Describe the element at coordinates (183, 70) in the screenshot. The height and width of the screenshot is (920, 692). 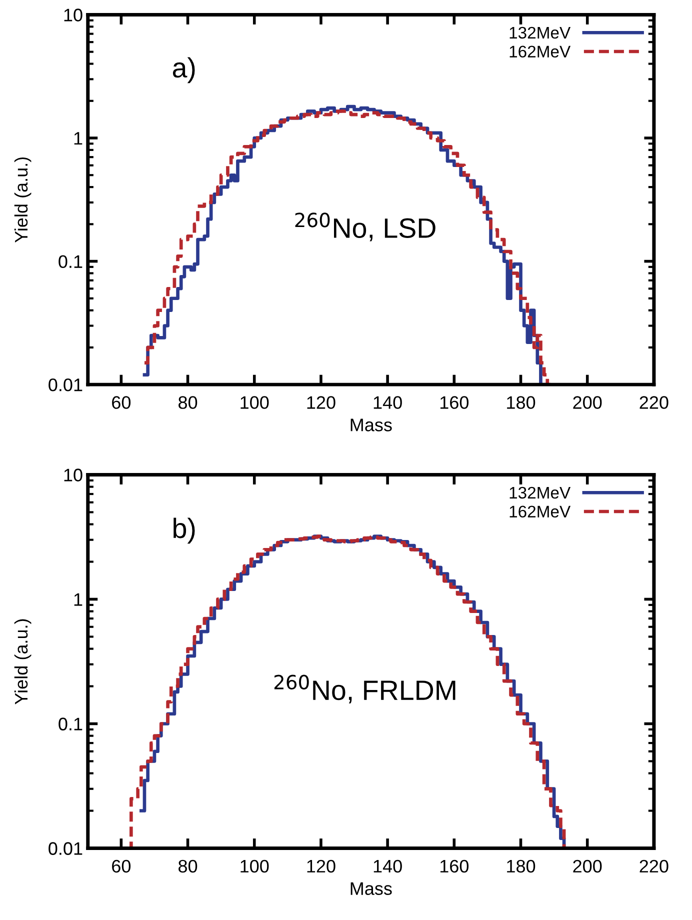
I see `annotation: a)` at that location.